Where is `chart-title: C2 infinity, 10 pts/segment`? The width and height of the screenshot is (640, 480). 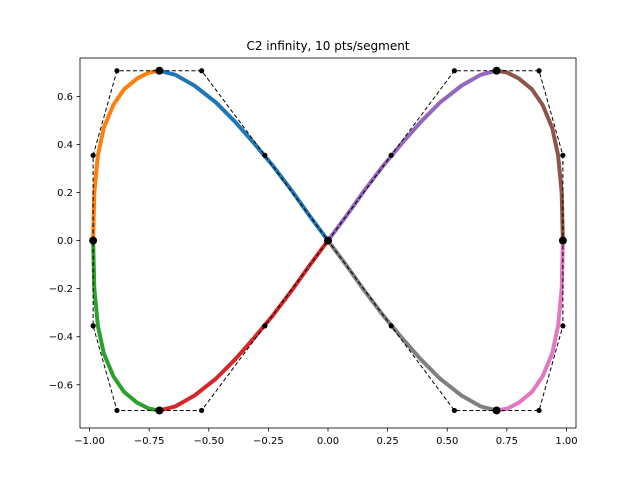 chart-title: C2 infinity, 10 pts/segment is located at coordinates (327, 46).